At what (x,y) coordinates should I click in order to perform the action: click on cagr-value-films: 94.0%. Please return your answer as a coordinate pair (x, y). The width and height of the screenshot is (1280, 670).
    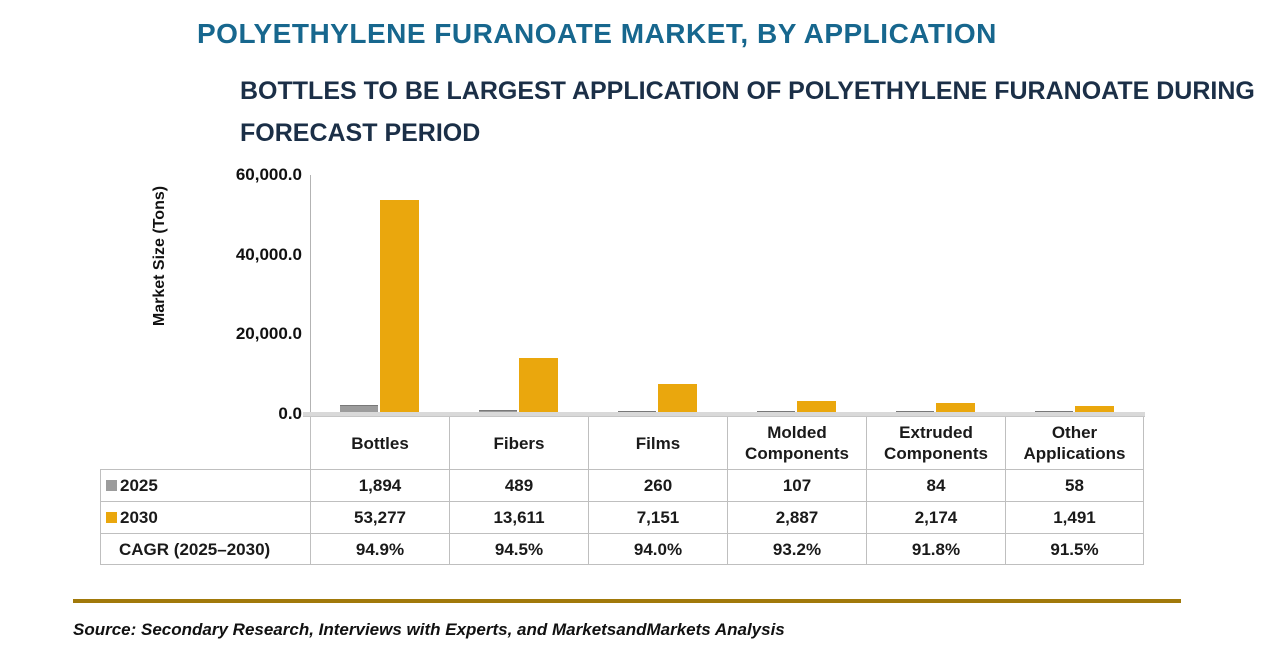
    Looking at the image, I should click on (657, 549).